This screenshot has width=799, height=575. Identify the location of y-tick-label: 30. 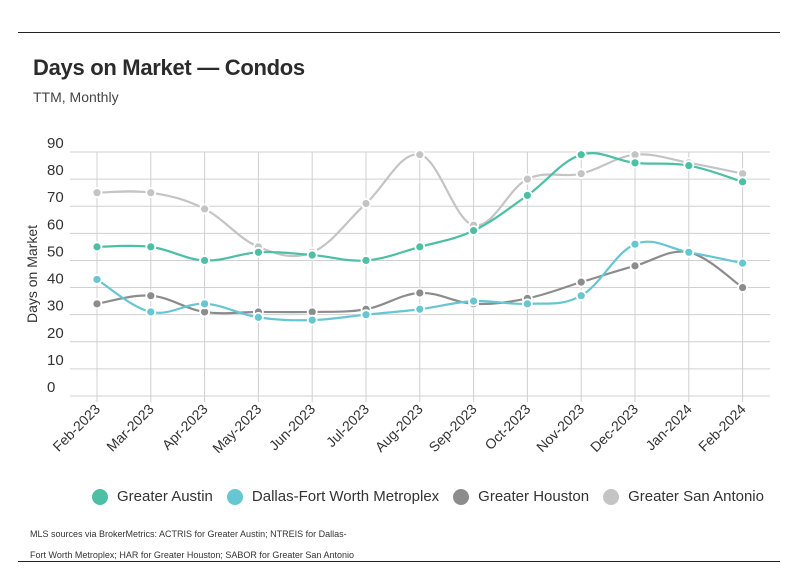
(55, 306).